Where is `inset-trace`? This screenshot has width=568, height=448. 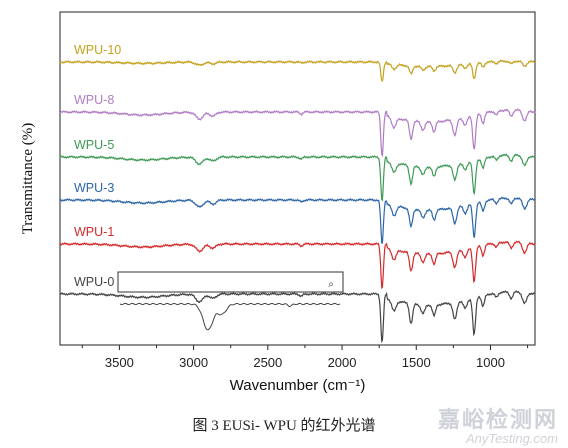
inset-trace is located at coordinates (230, 316).